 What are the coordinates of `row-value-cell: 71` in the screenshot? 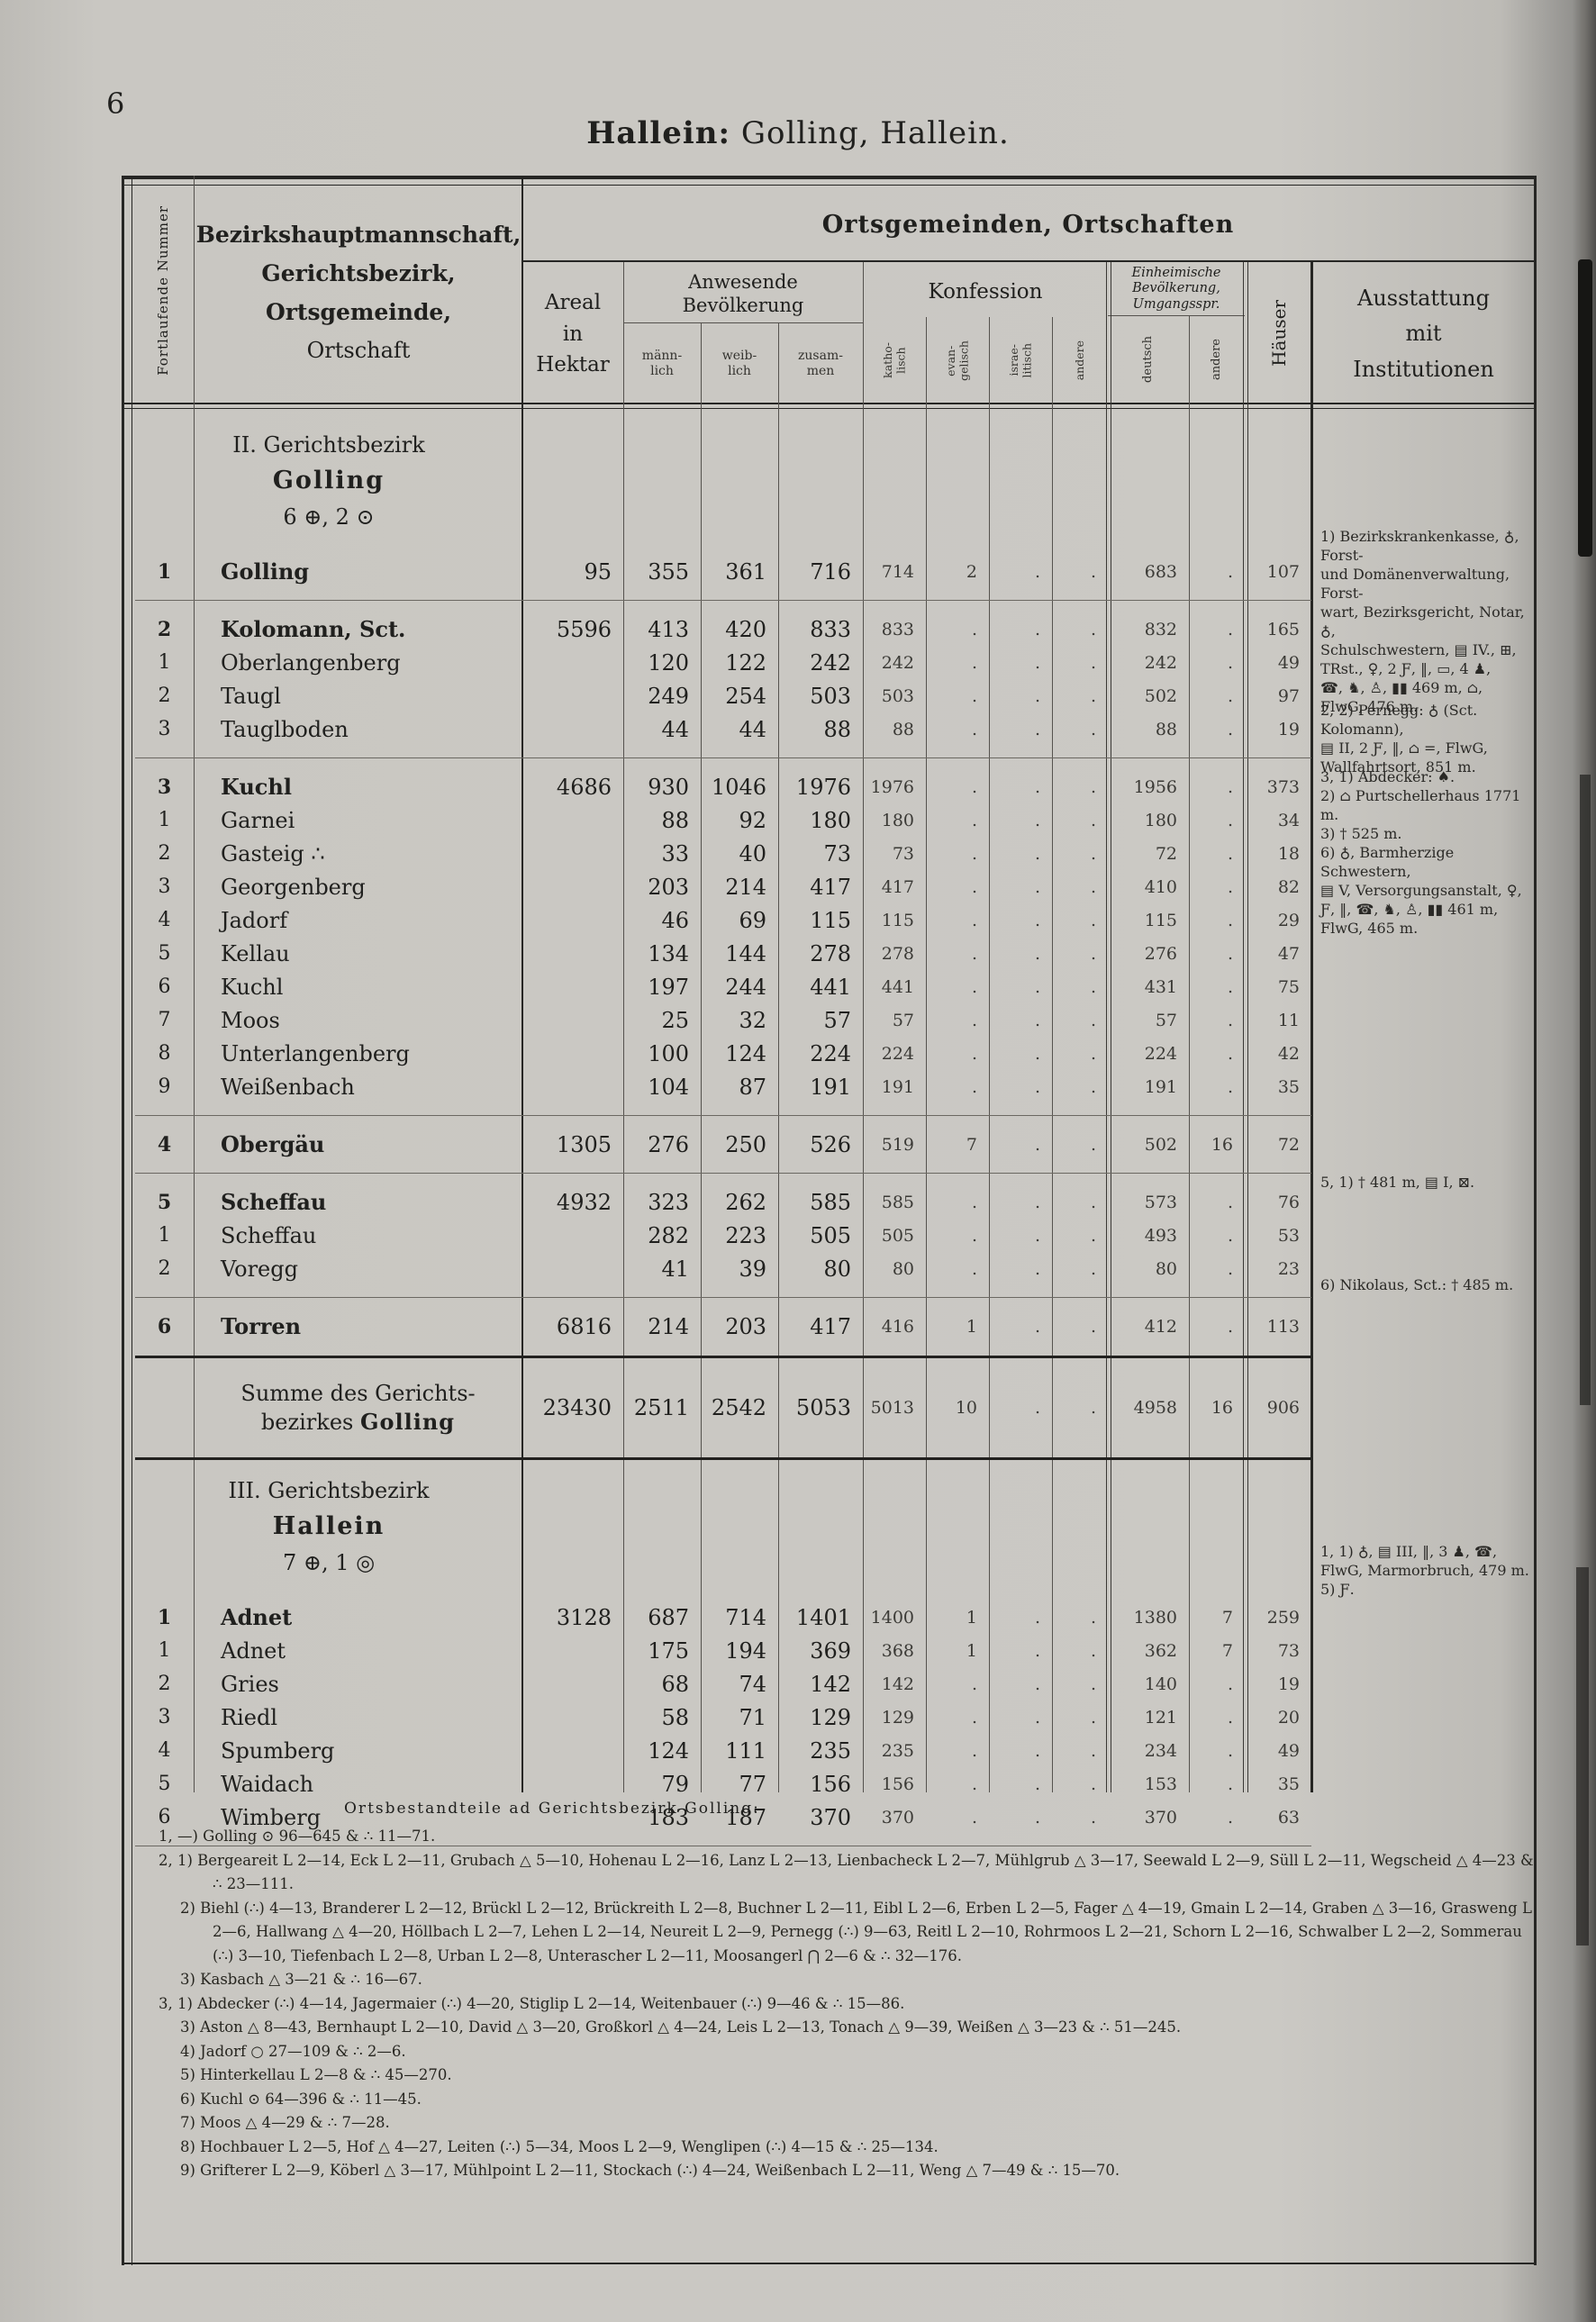 It's located at (752, 1717).